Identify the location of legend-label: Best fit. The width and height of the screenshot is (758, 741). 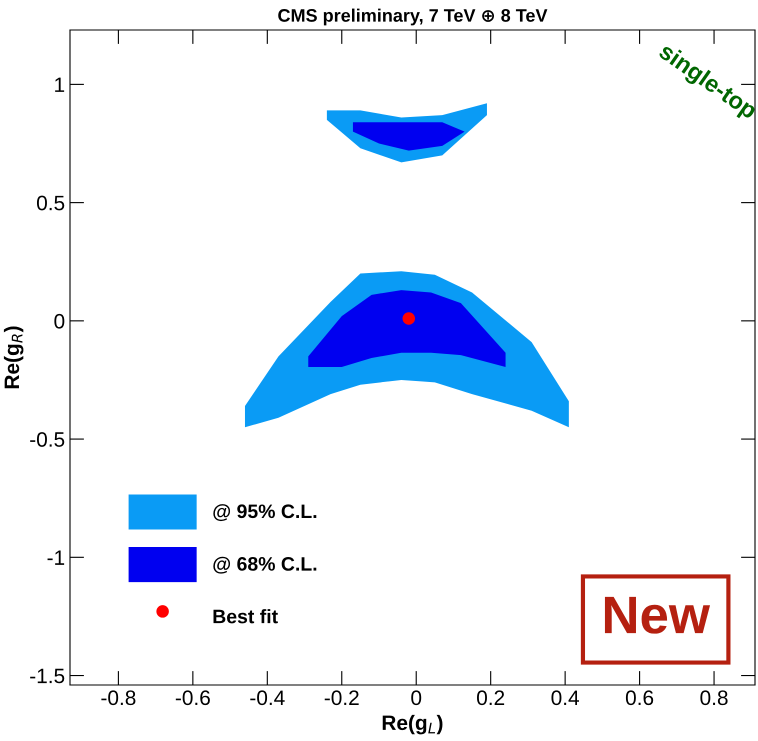
(246, 616).